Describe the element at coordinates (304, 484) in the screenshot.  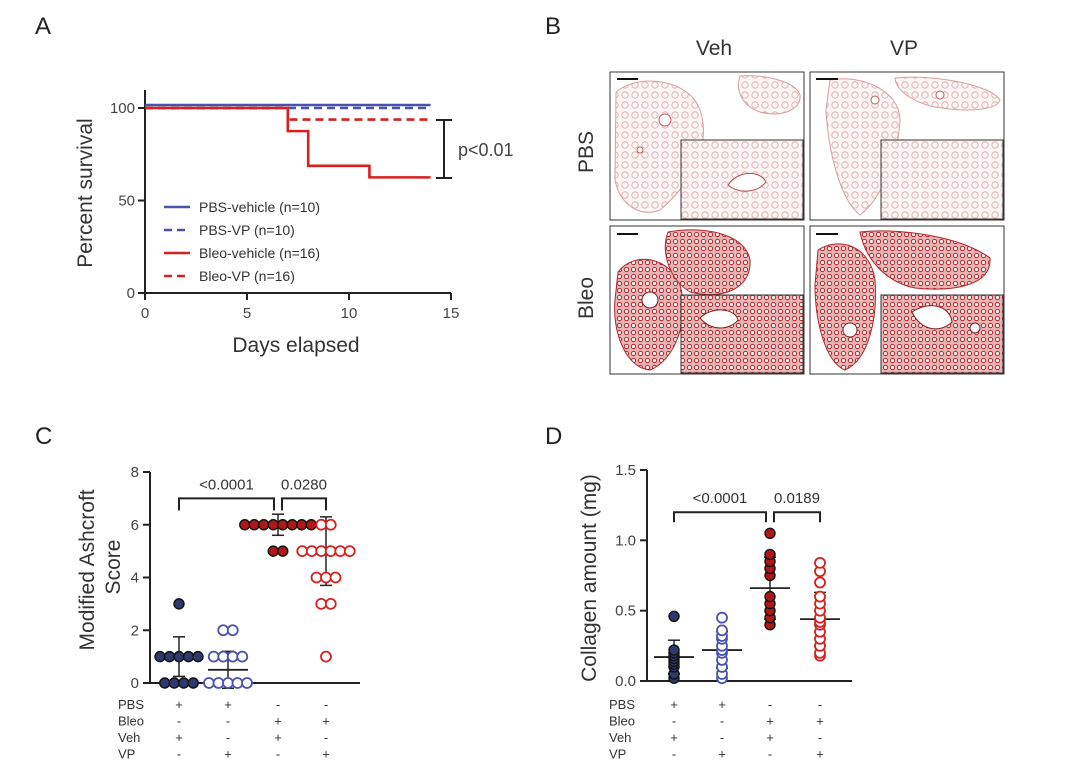
I see `ashcroft-sig-label: 0.0280` at that location.